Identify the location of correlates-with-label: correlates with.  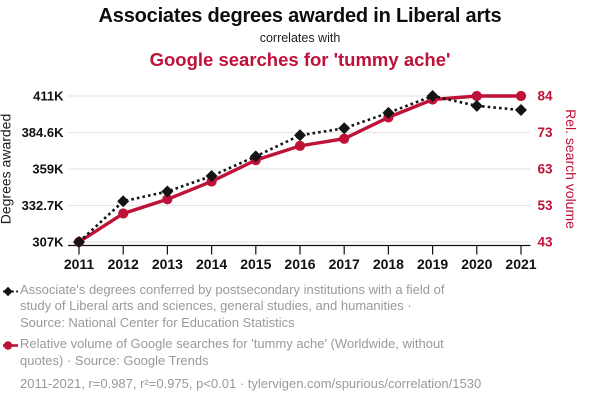
(300, 38).